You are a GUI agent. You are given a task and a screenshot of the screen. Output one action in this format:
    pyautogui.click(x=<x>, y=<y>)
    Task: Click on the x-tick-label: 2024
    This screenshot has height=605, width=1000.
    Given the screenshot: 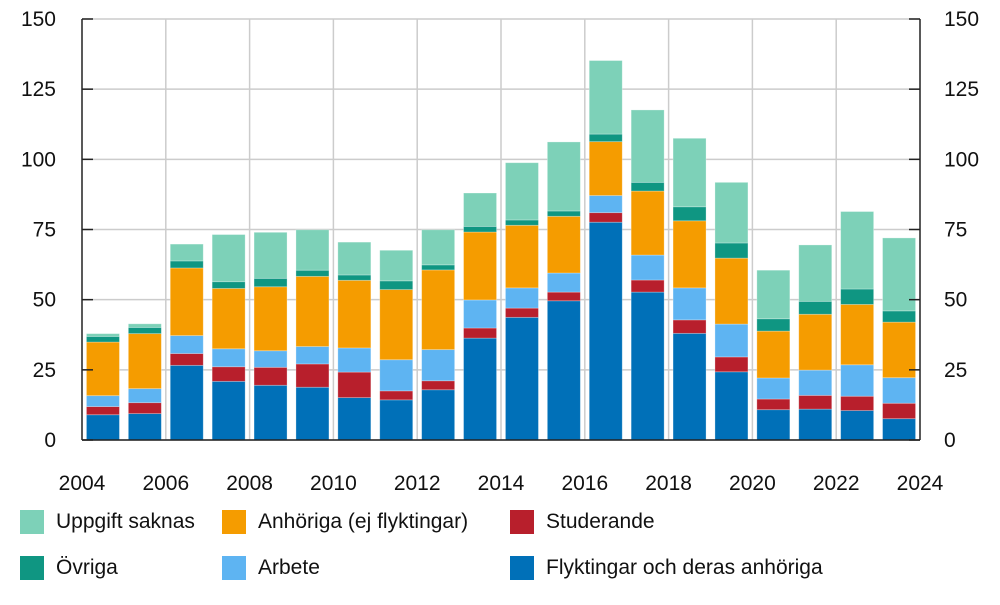 What is the action you would take?
    pyautogui.click(x=920, y=483)
    